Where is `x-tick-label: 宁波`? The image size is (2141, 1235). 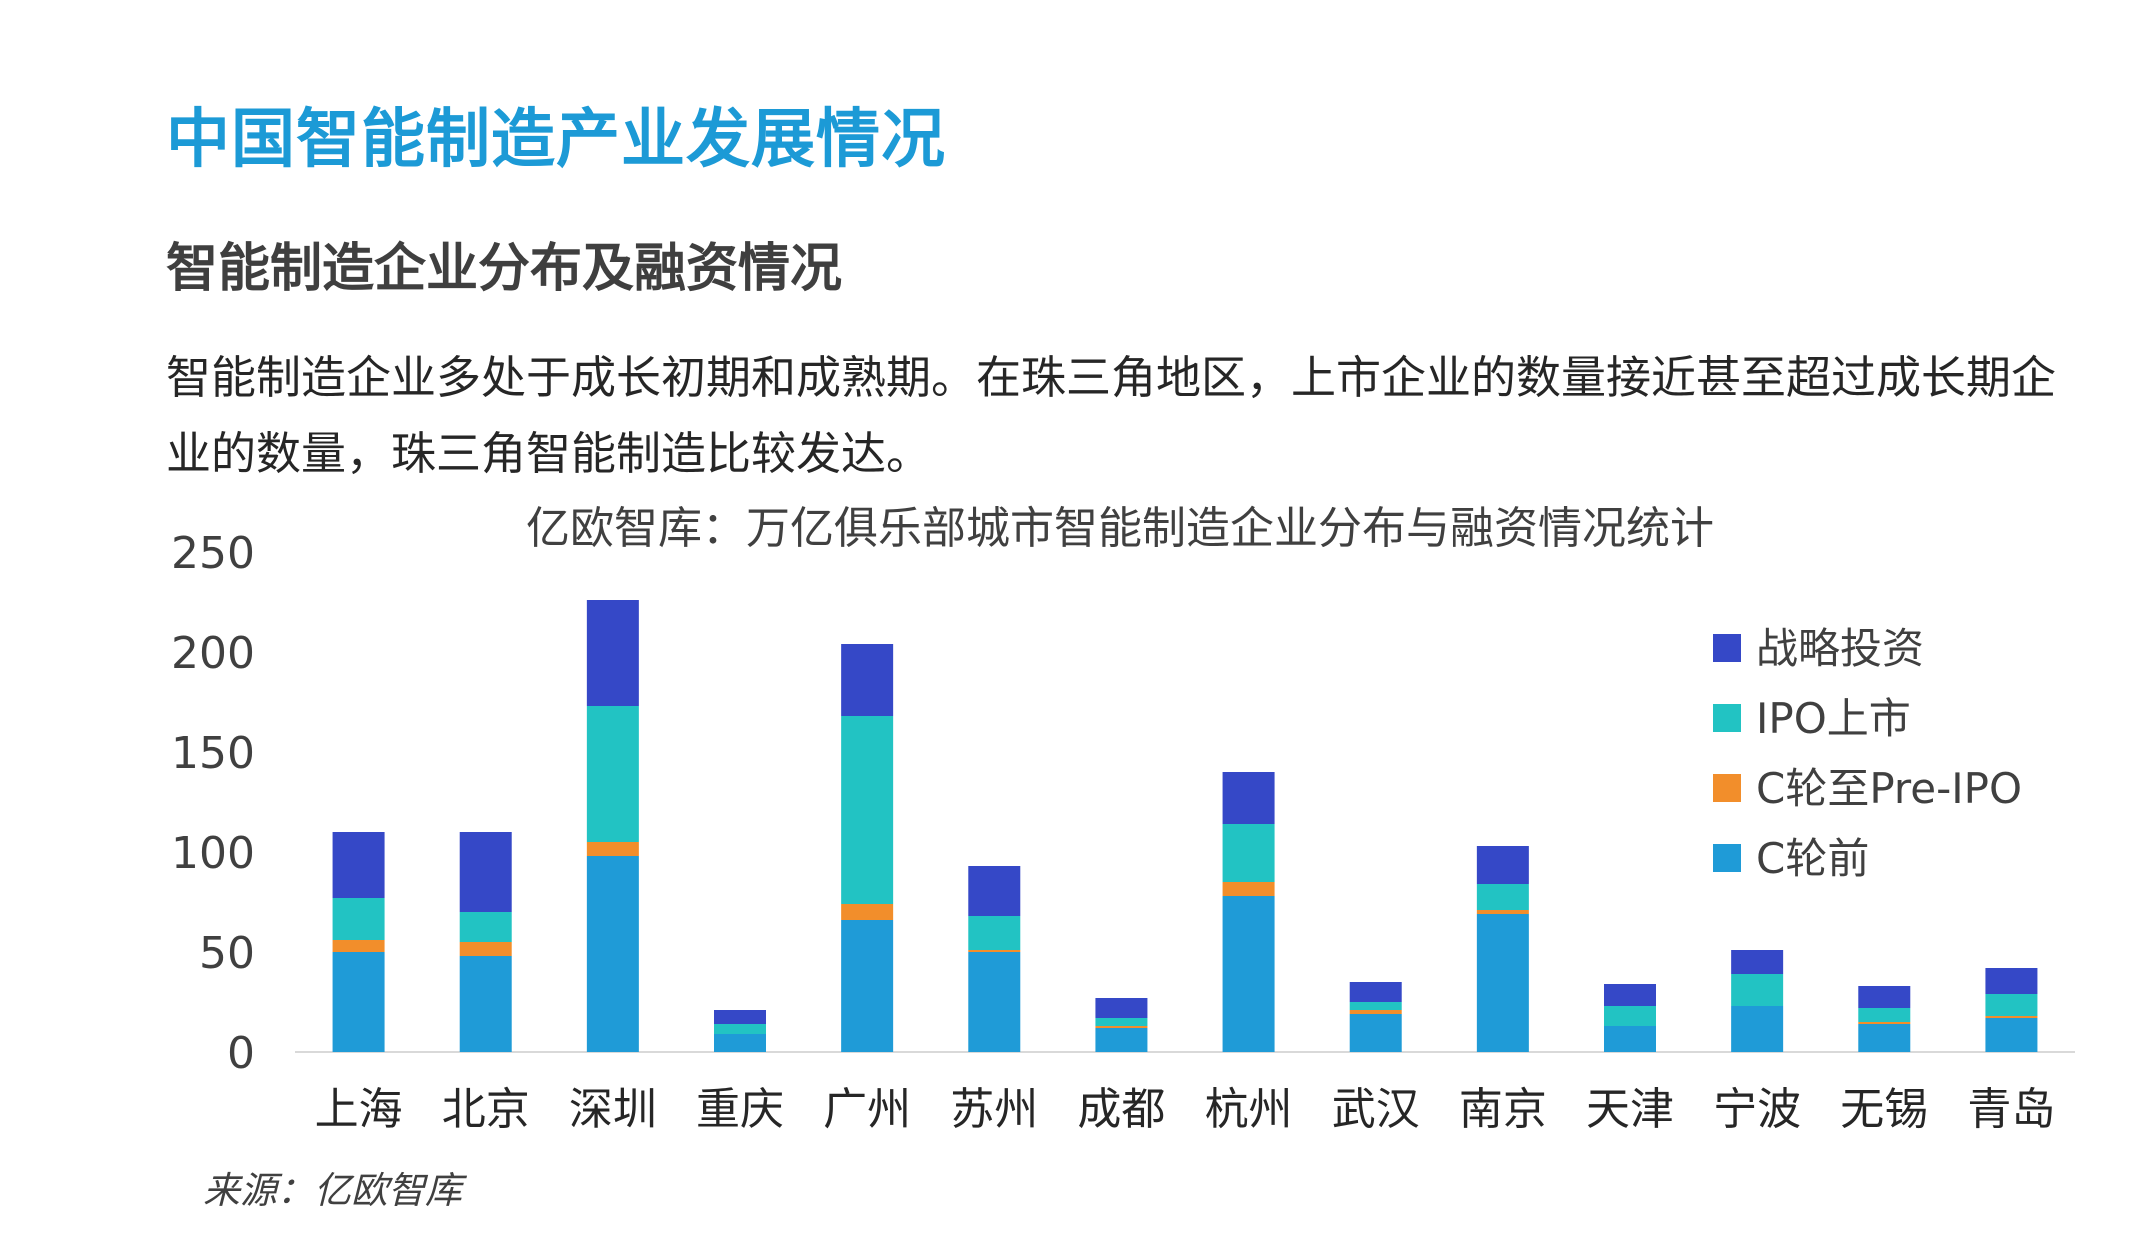
x-tick-label: 宁波 is located at coordinates (1757, 1109).